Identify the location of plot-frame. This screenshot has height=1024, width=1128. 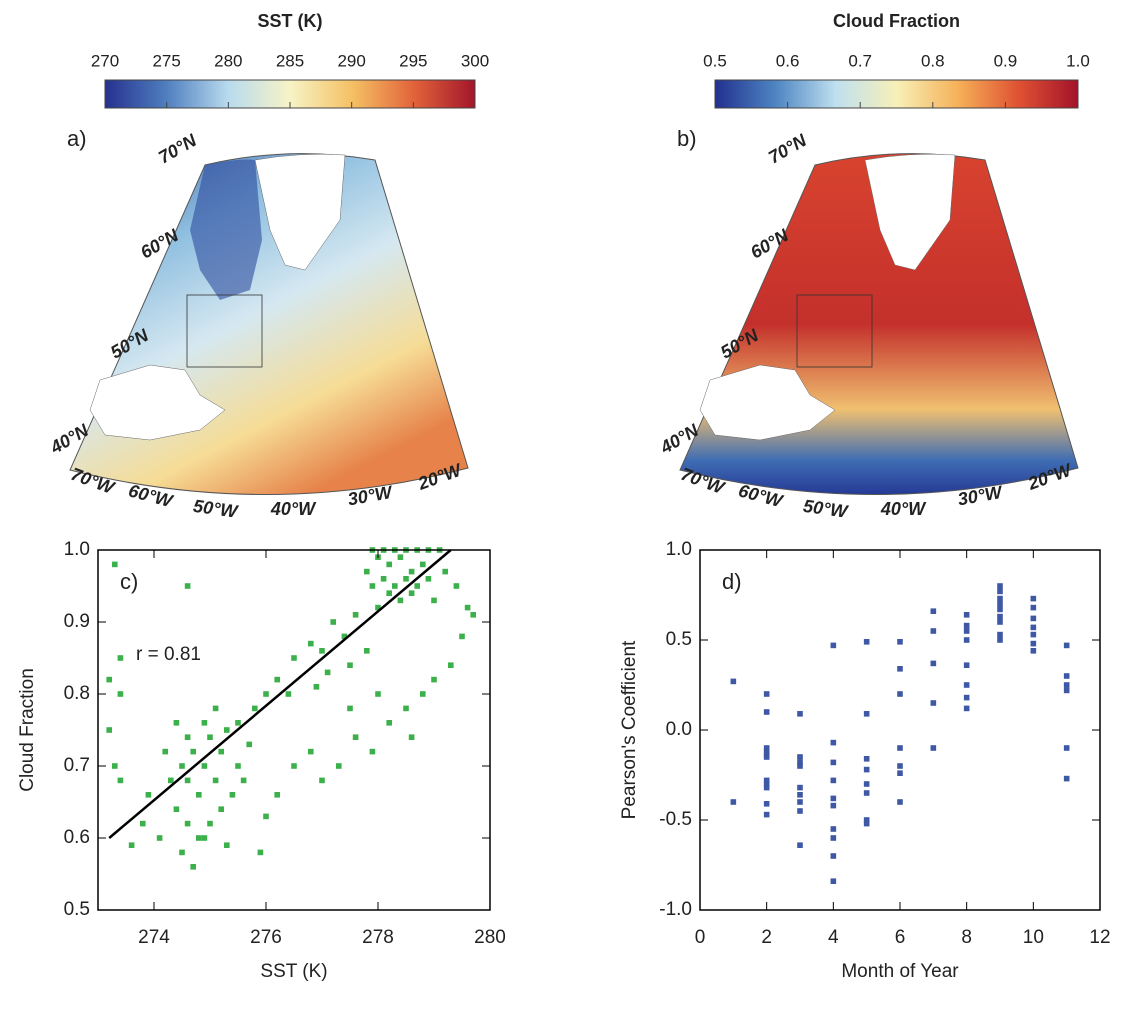
(294, 730).